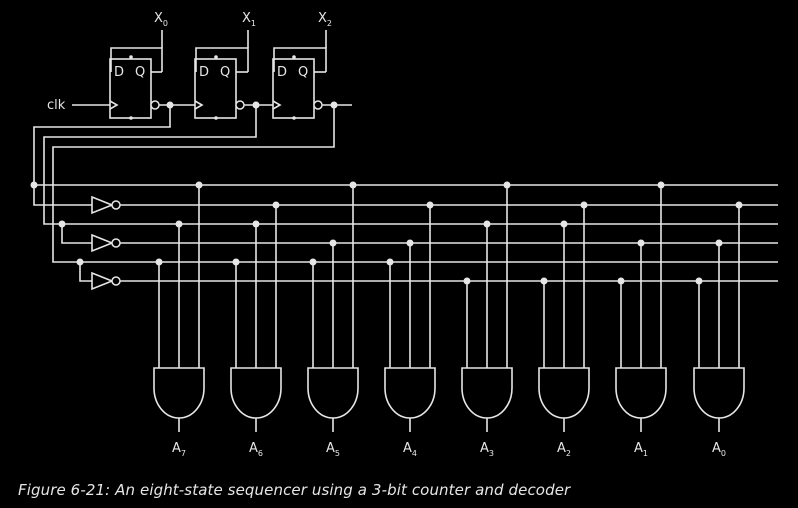 This screenshot has height=508, width=798. Describe the element at coordinates (179, 319) in the screenshot. I see `and-gate-a7: A7` at that location.